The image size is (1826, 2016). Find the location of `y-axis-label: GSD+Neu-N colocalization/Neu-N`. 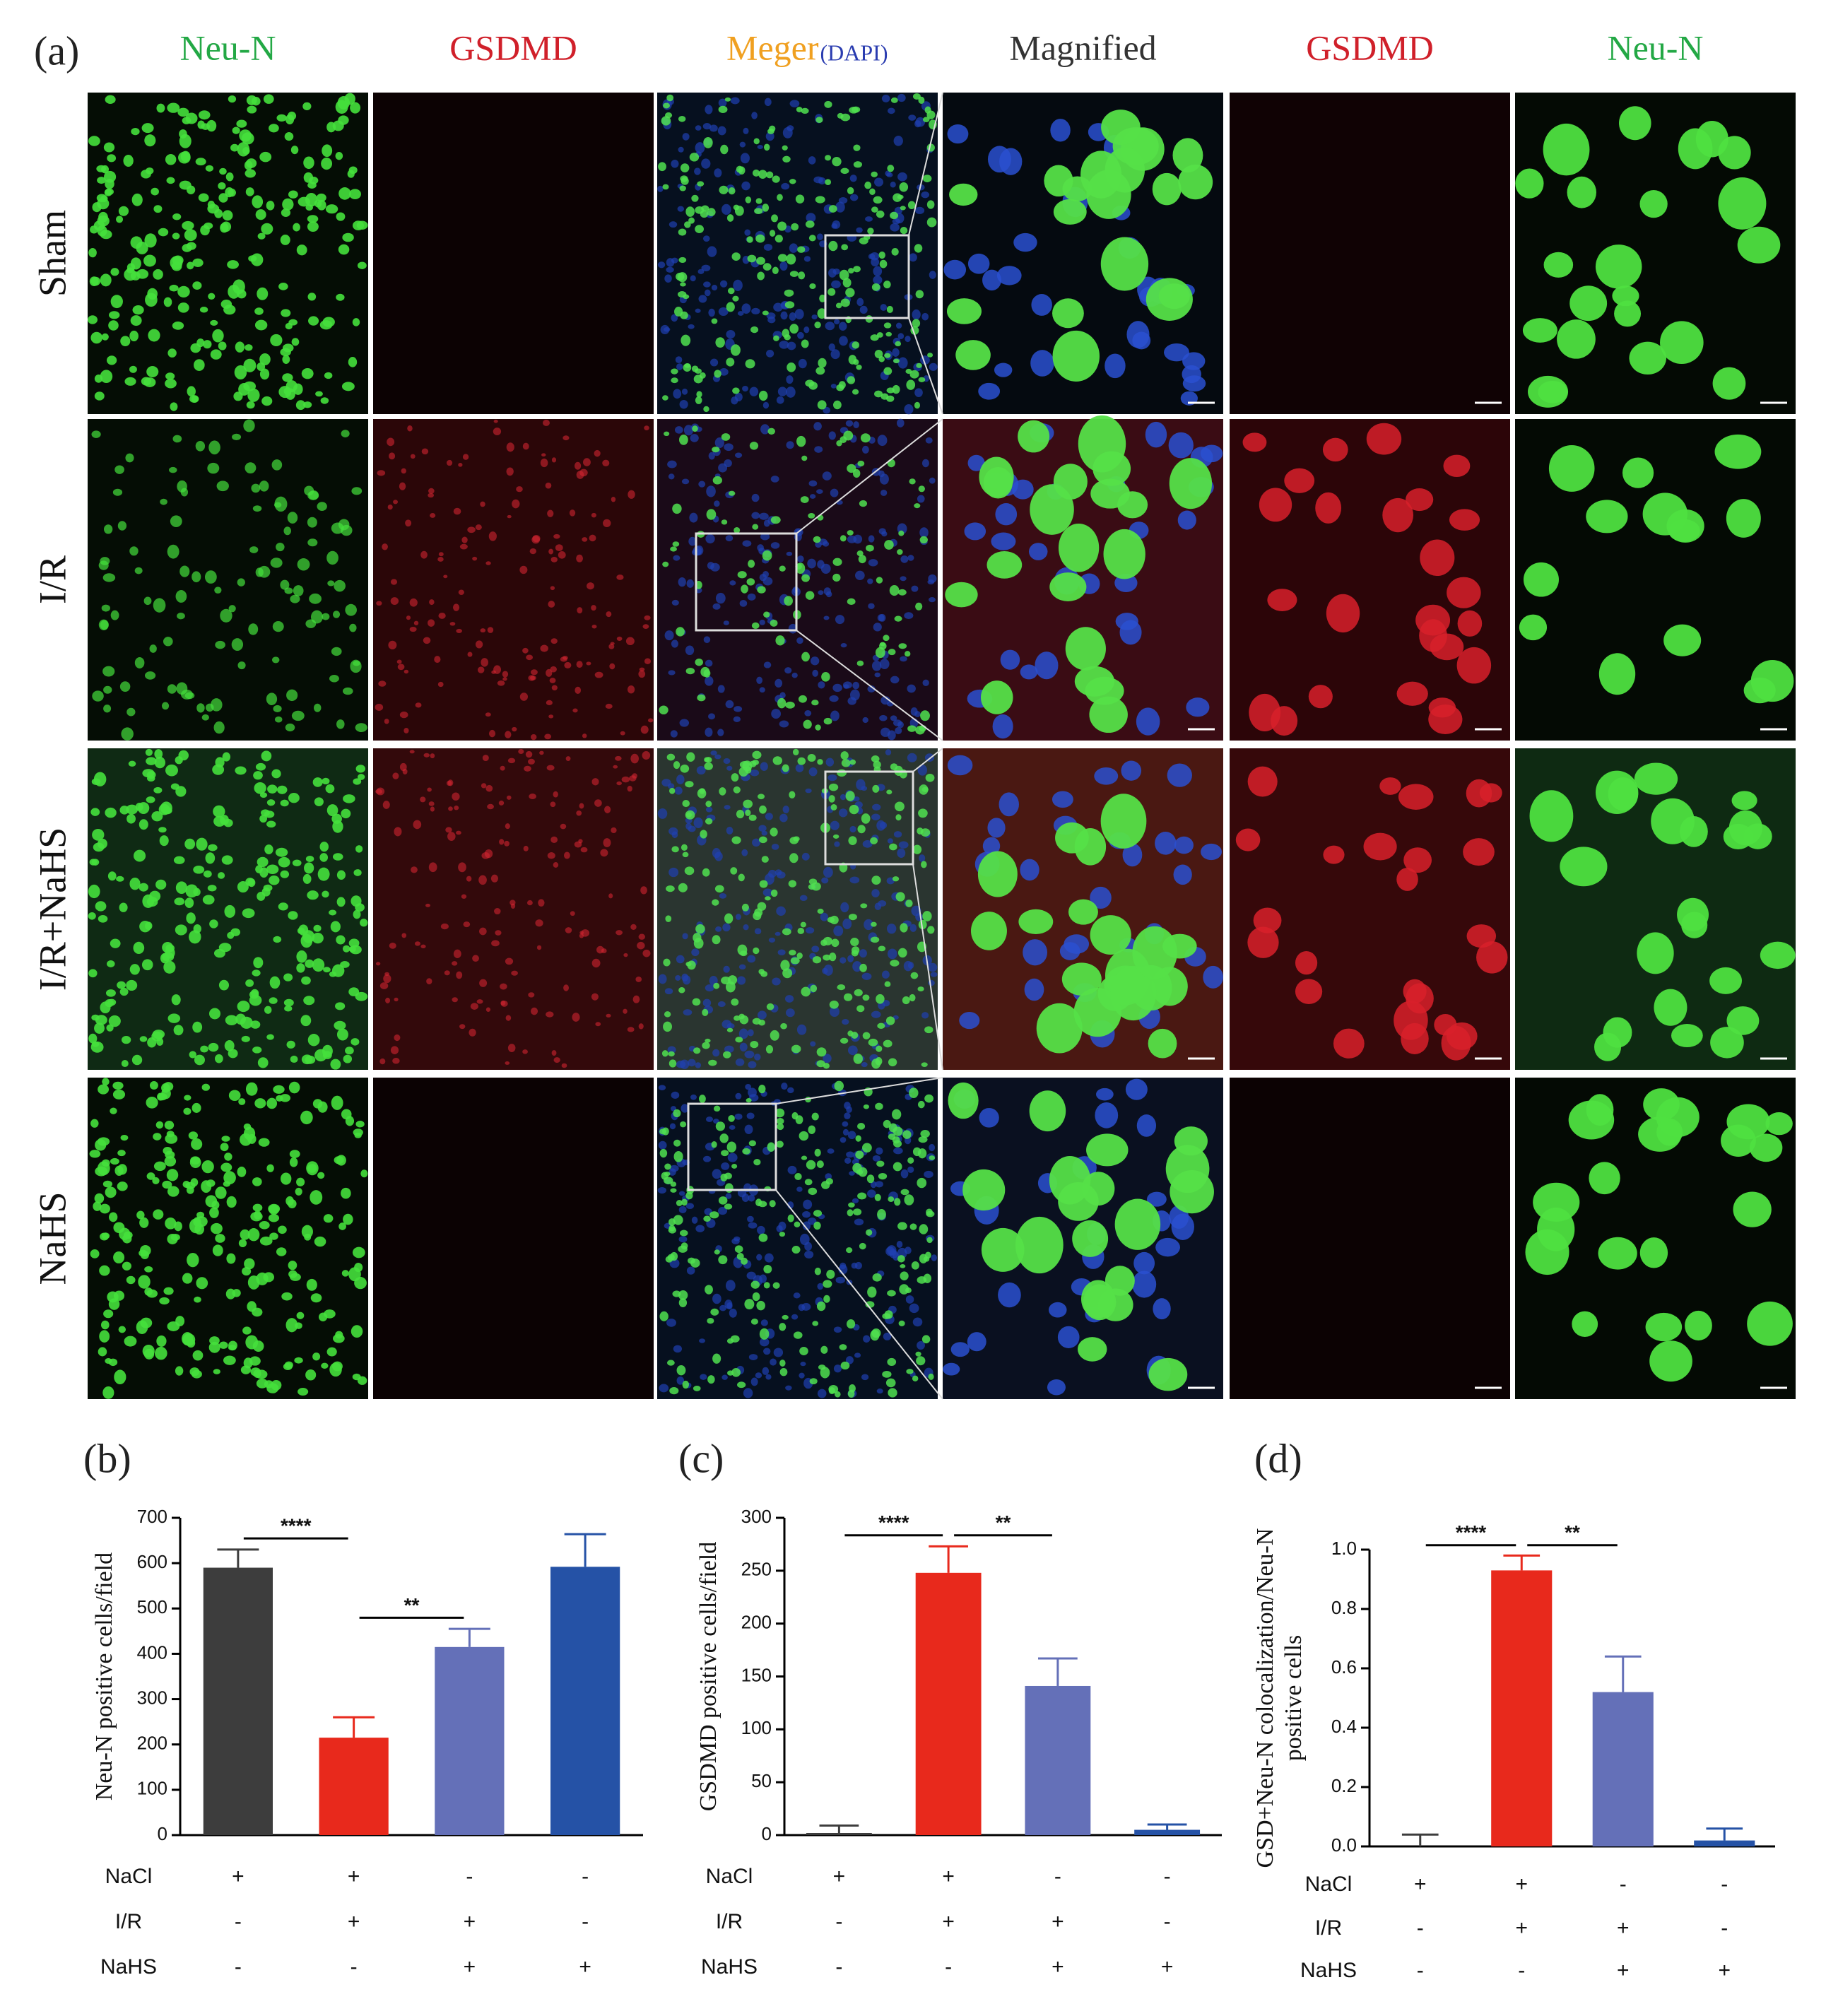

y-axis-label: GSD+Neu-N colocalization/Neu-N is located at coordinates (1265, 1698).